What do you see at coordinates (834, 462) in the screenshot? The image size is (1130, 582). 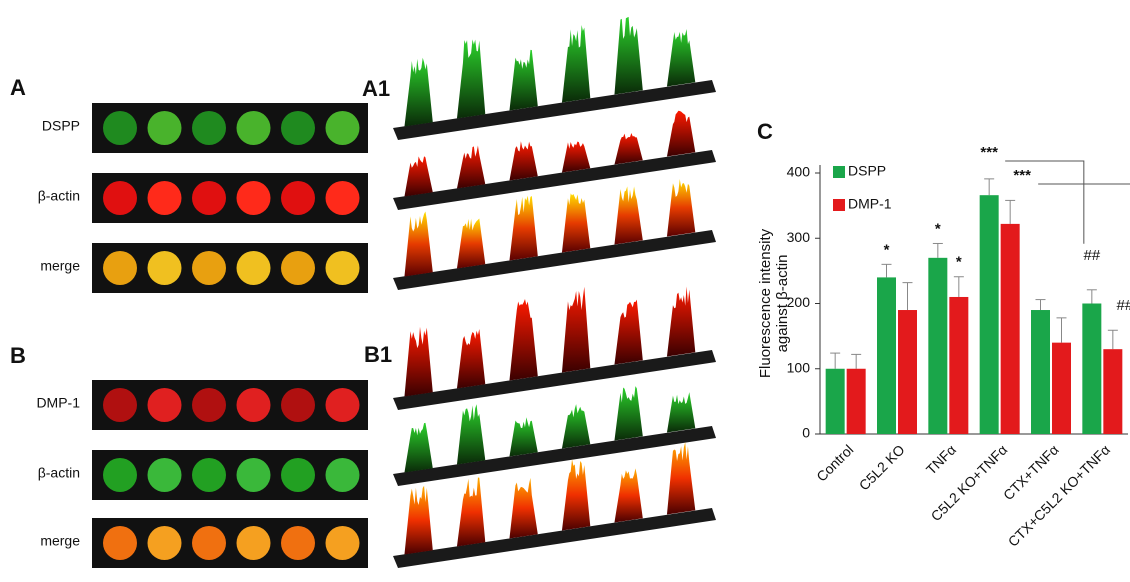 I see `x-tick-label: Control` at bounding box center [834, 462].